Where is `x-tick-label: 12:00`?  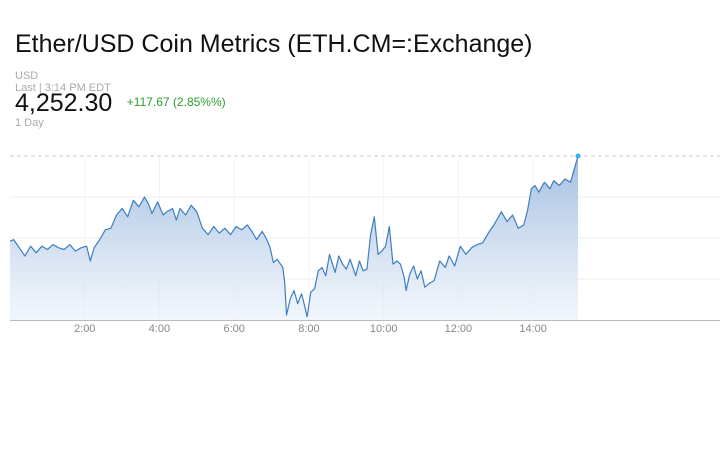 x-tick-label: 12:00 is located at coordinates (459, 329).